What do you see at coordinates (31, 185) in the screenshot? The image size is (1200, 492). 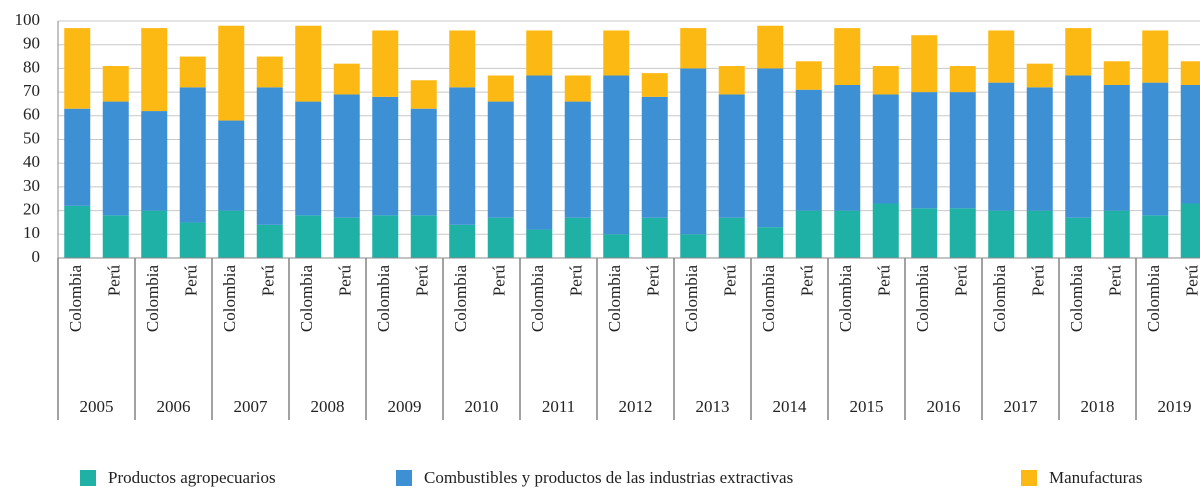 I see `y-tick-label: 30` at bounding box center [31, 185].